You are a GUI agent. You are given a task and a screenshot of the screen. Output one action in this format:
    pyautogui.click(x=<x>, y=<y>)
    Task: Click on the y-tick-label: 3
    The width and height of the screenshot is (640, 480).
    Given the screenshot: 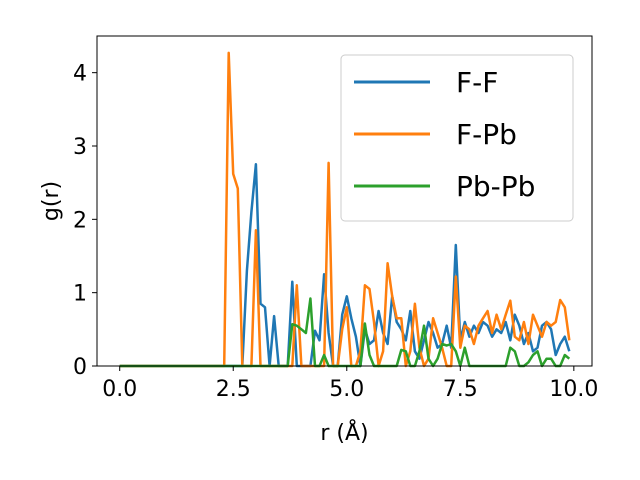 What is the action you would take?
    pyautogui.click(x=80, y=147)
    